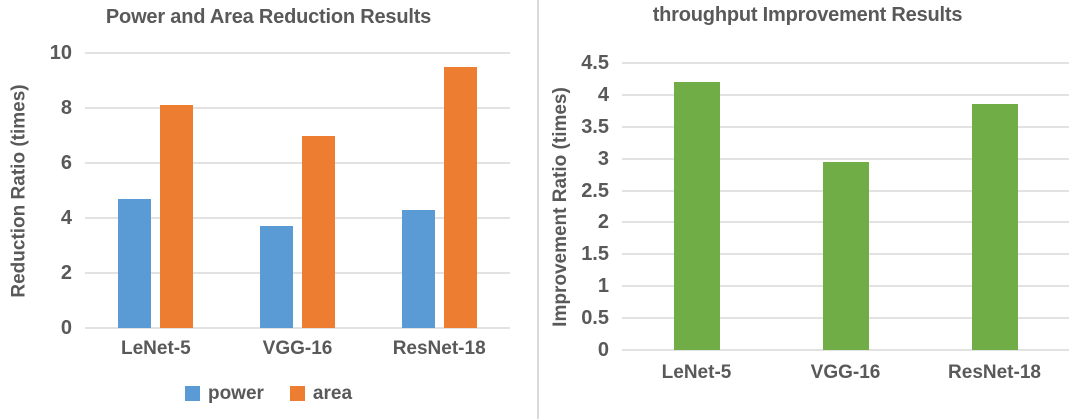  Describe the element at coordinates (595, 63) in the screenshot. I see `y-tick-label: 4.5` at that location.